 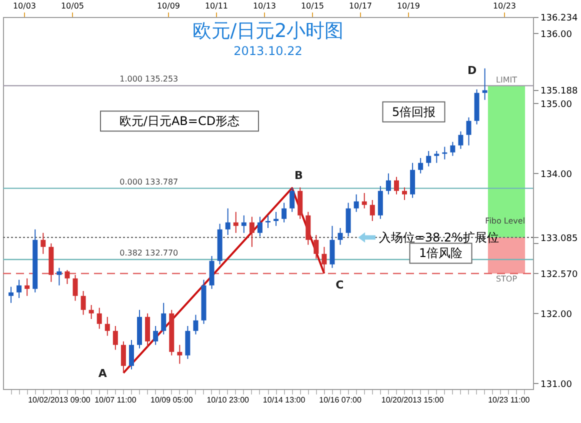 I want to click on ref-line-label: 0.000 133.787, so click(x=149, y=181).